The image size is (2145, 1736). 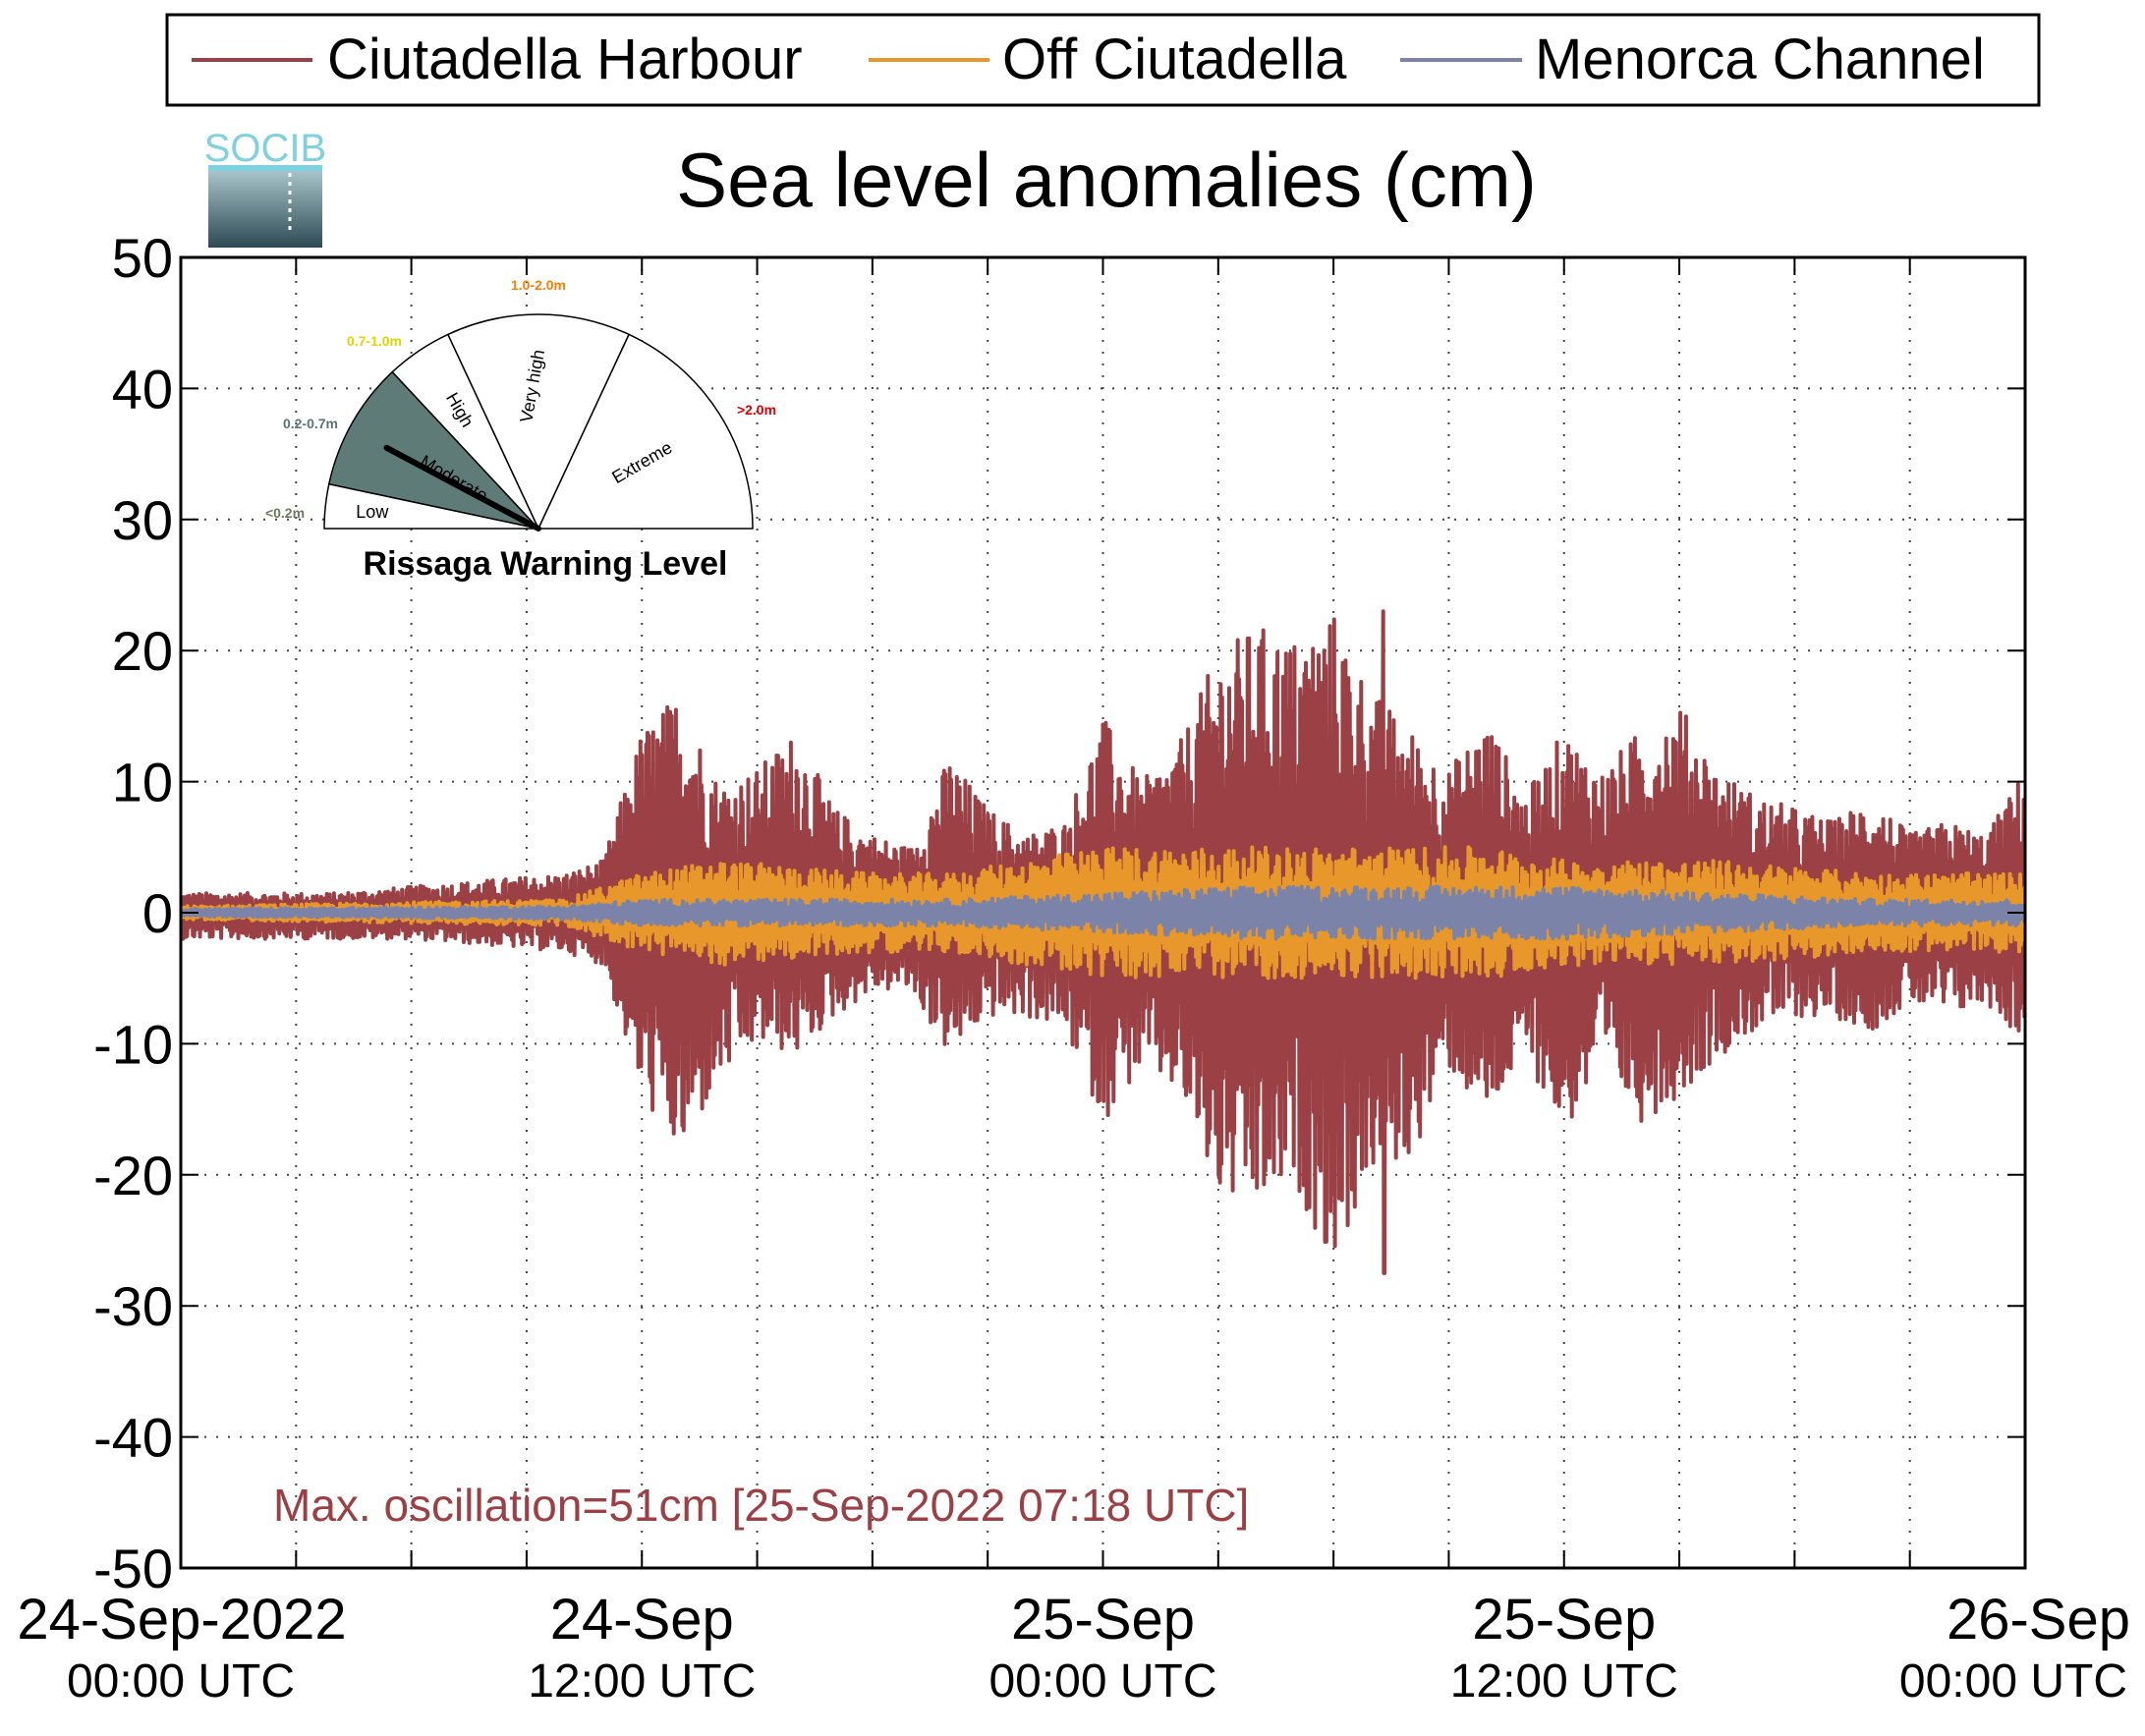 I want to click on gauge-sector-label: Low, so click(x=372, y=512).